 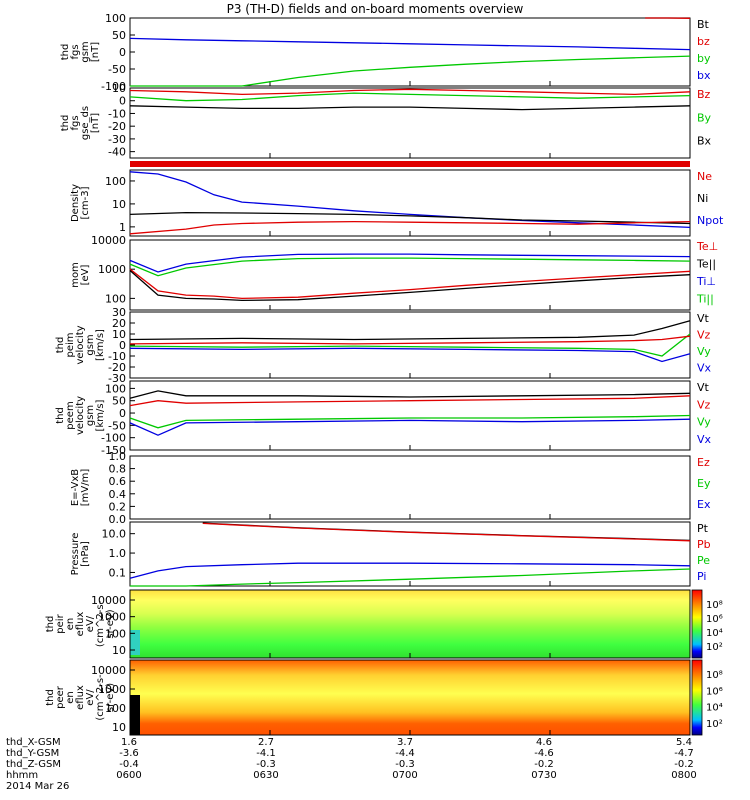 What do you see at coordinates (410, 97) in the screenshot?
I see `series-By` at bounding box center [410, 97].